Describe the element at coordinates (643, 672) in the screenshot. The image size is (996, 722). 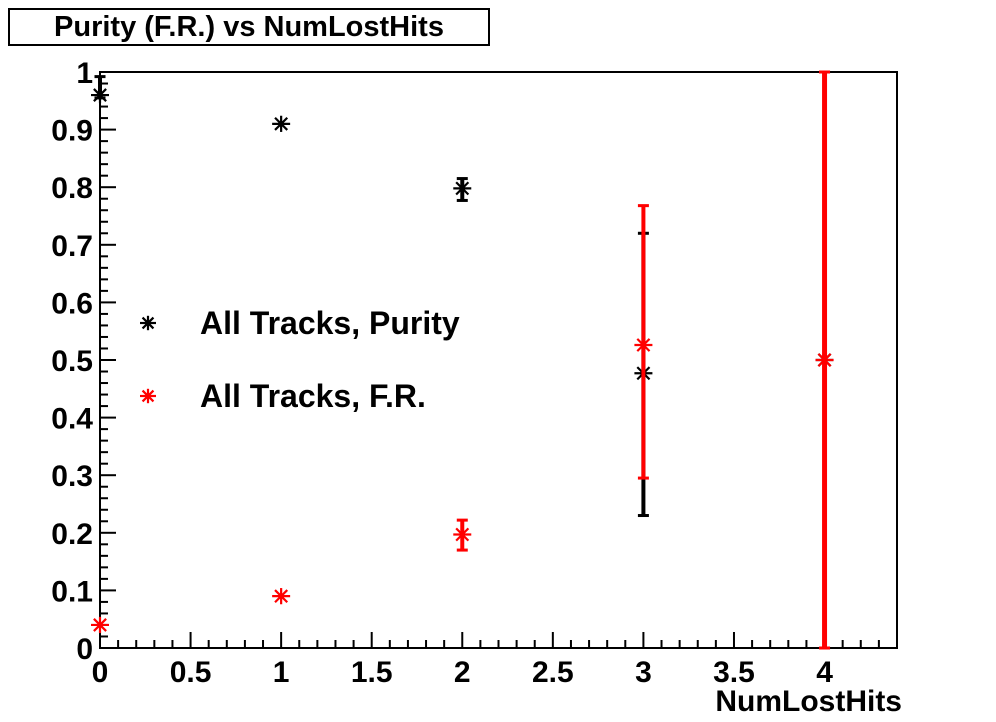
I see `x-tick-label: 3` at that location.